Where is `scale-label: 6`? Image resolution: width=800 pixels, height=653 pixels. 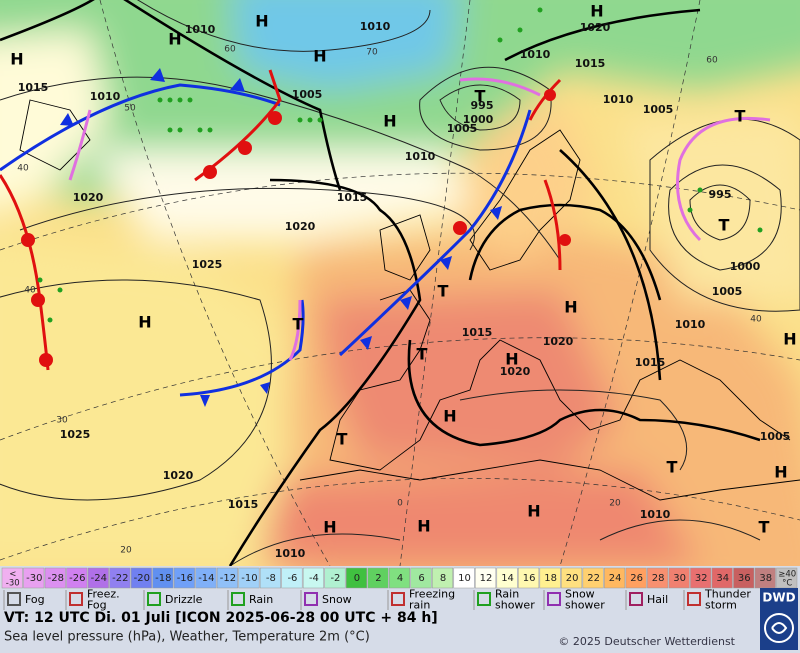
scale-label: 6 is located at coordinates (421, 578).